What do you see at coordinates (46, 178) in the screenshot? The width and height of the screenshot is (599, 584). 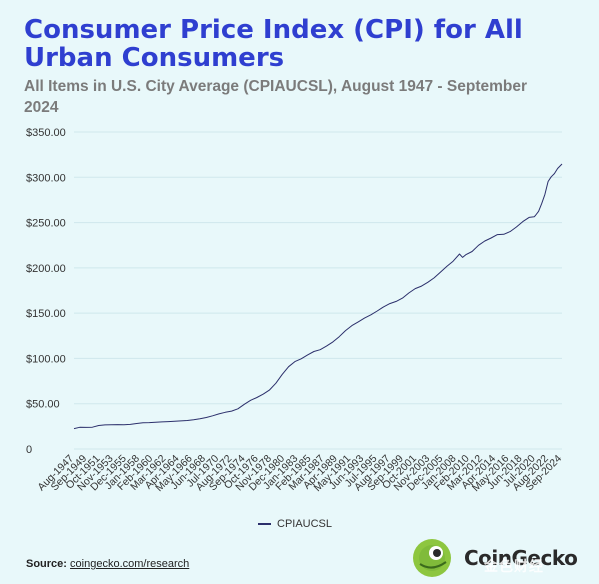 I see `y-tick-label: $300.00` at bounding box center [46, 178].